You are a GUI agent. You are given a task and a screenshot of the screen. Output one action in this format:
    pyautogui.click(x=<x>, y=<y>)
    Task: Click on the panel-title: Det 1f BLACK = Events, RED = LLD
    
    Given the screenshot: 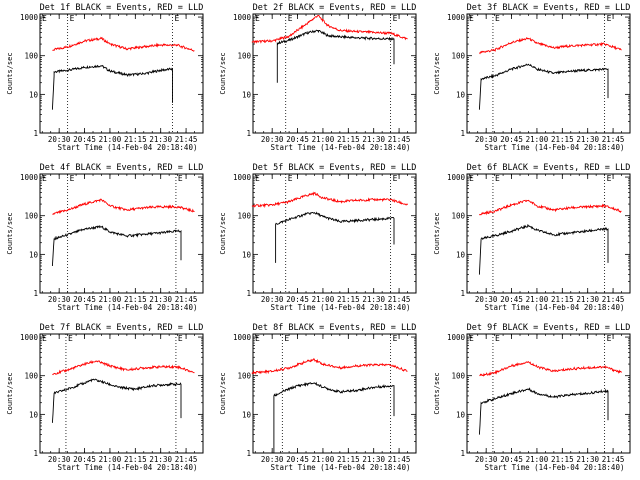 What is the action you would take?
    pyautogui.click(x=122, y=8)
    